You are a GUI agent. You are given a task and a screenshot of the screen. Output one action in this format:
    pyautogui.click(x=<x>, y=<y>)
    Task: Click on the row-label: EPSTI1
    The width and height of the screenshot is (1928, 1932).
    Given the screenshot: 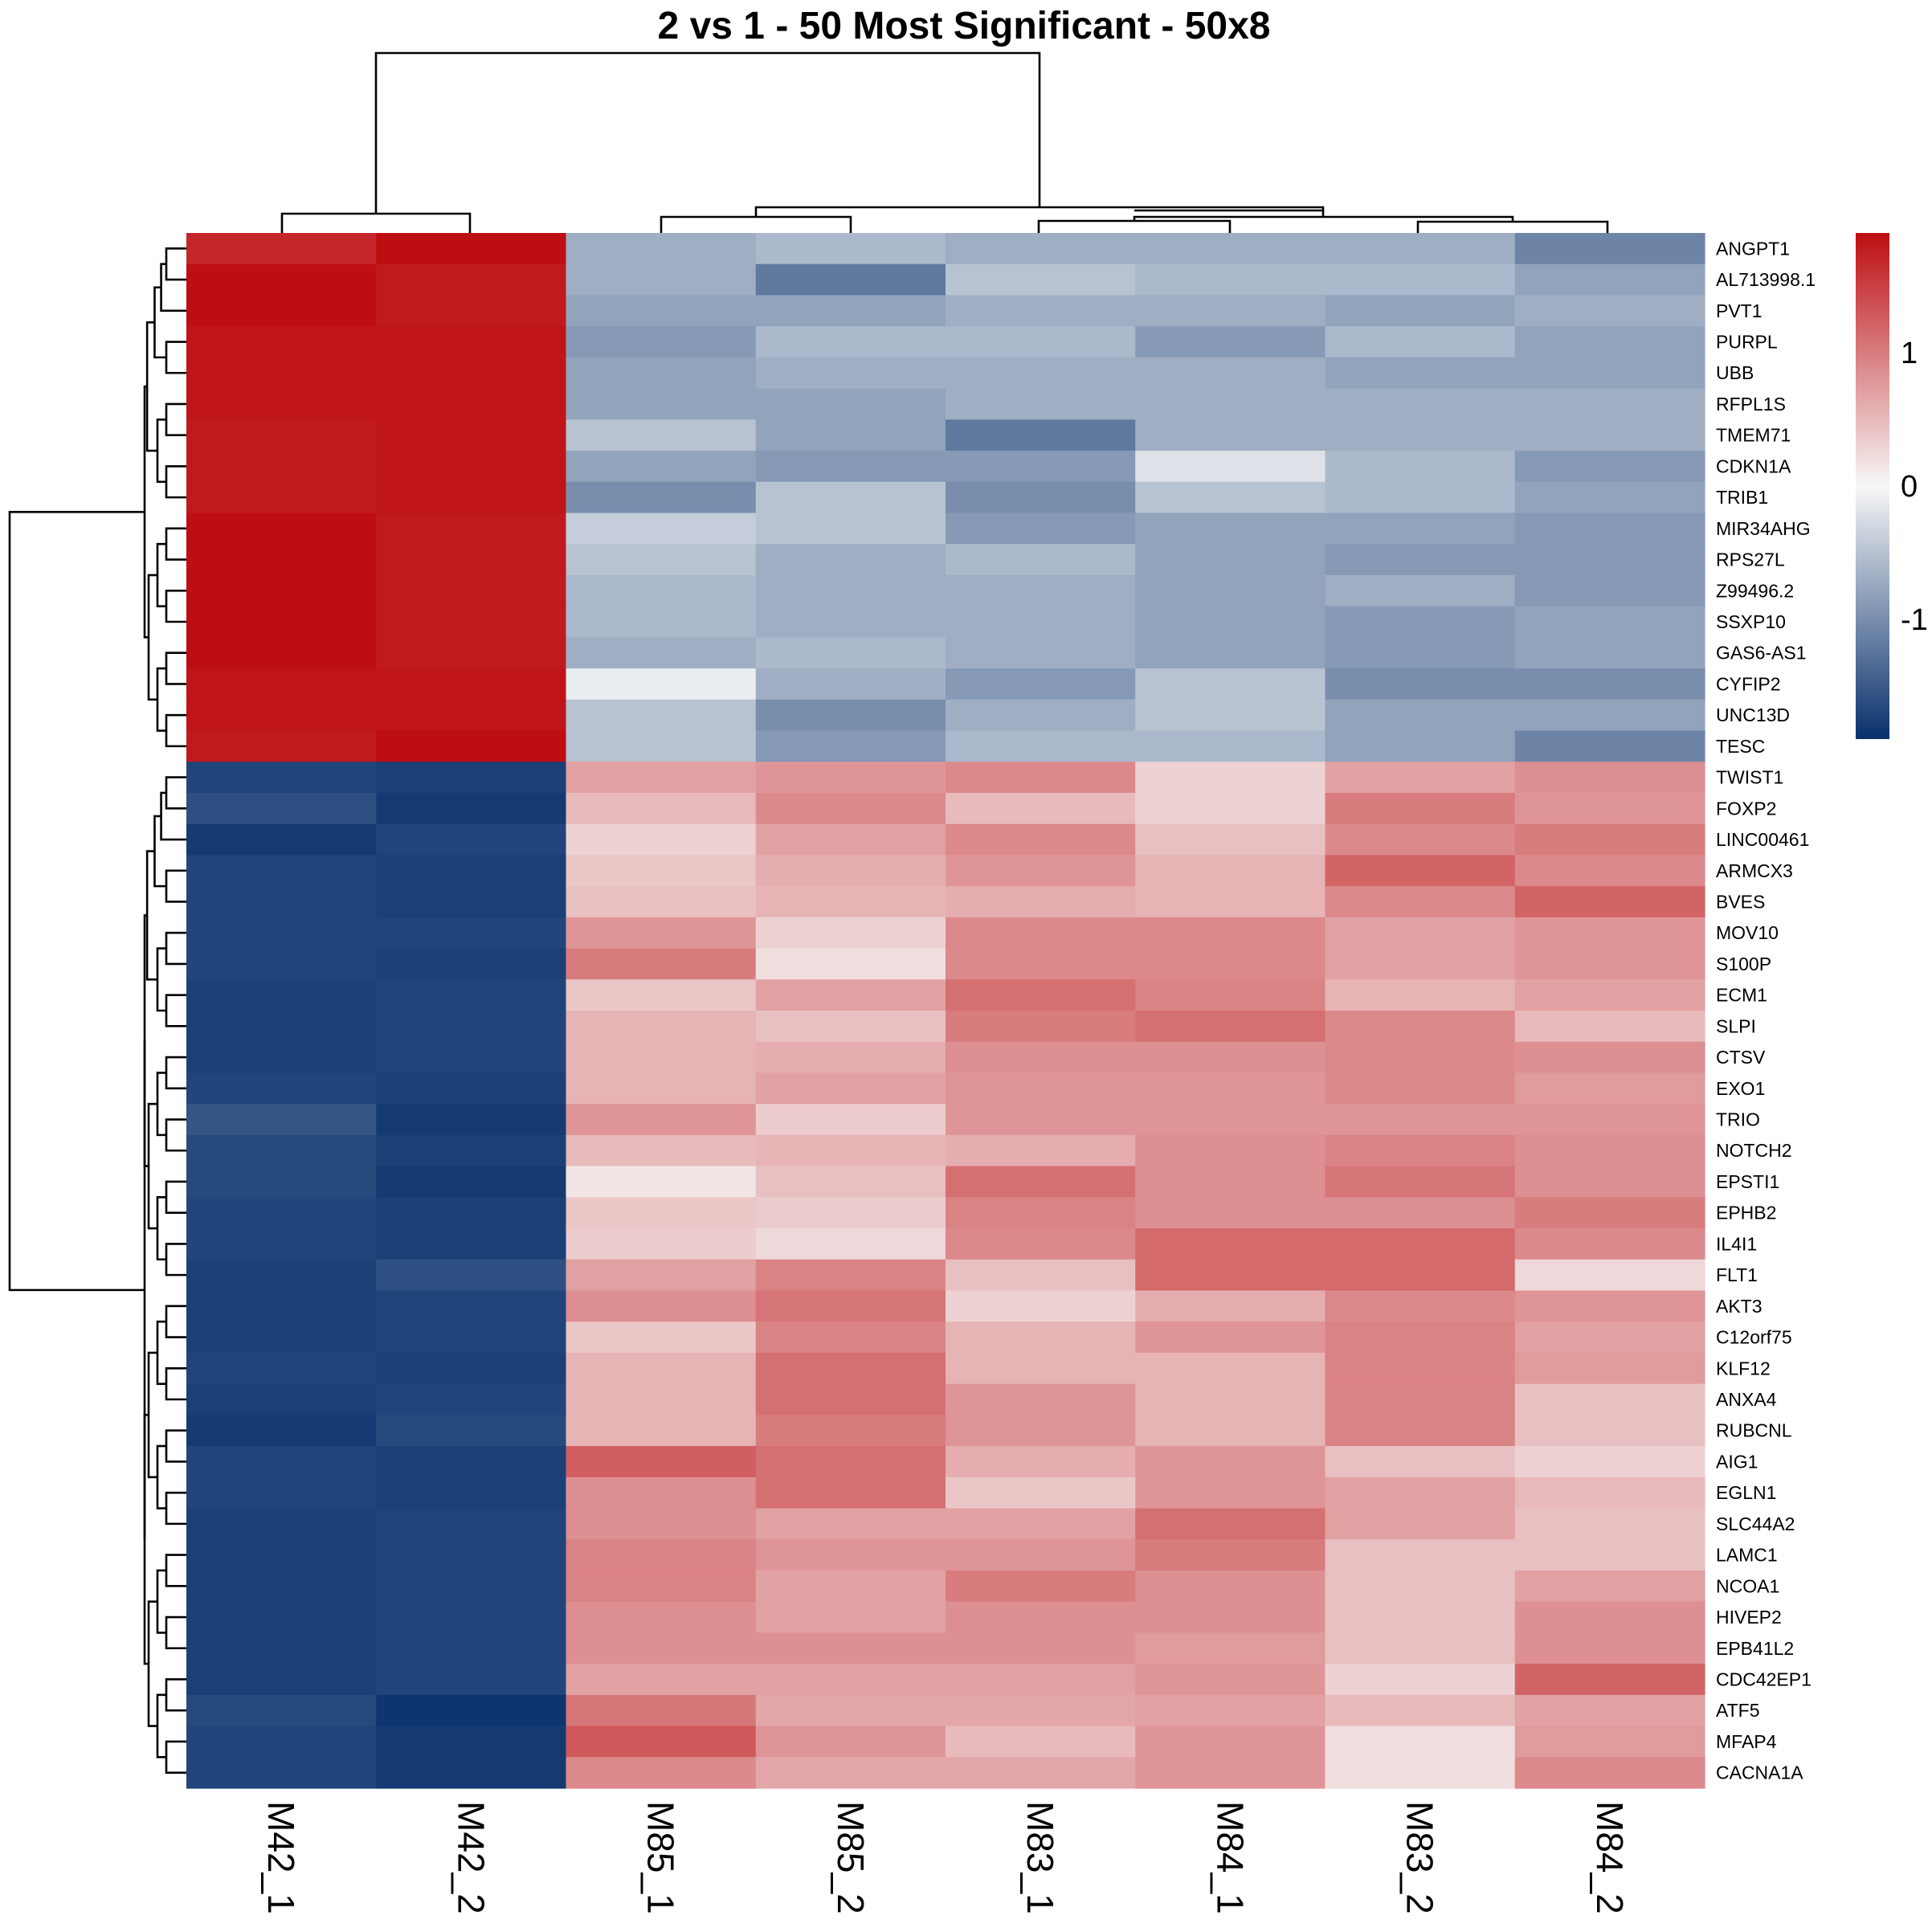 What is the action you would take?
    pyautogui.click(x=1747, y=1182)
    